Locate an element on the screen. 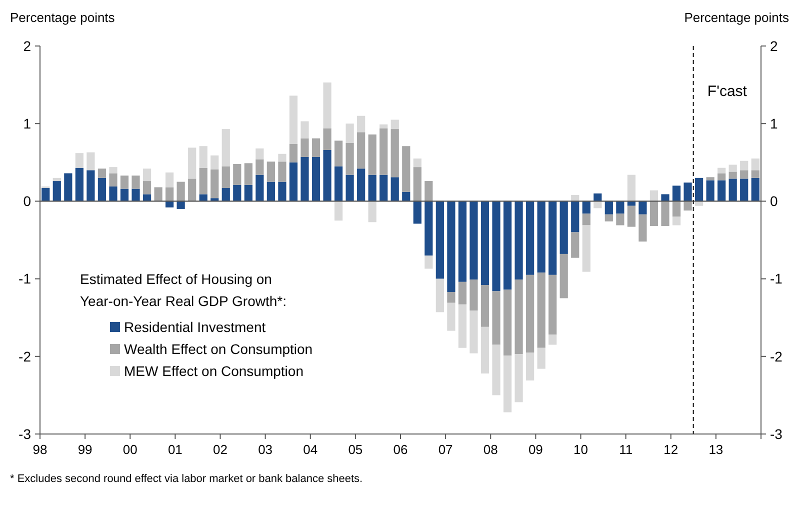 This screenshot has height=520, width=799. x-tick-label: 13 is located at coordinates (716, 449).